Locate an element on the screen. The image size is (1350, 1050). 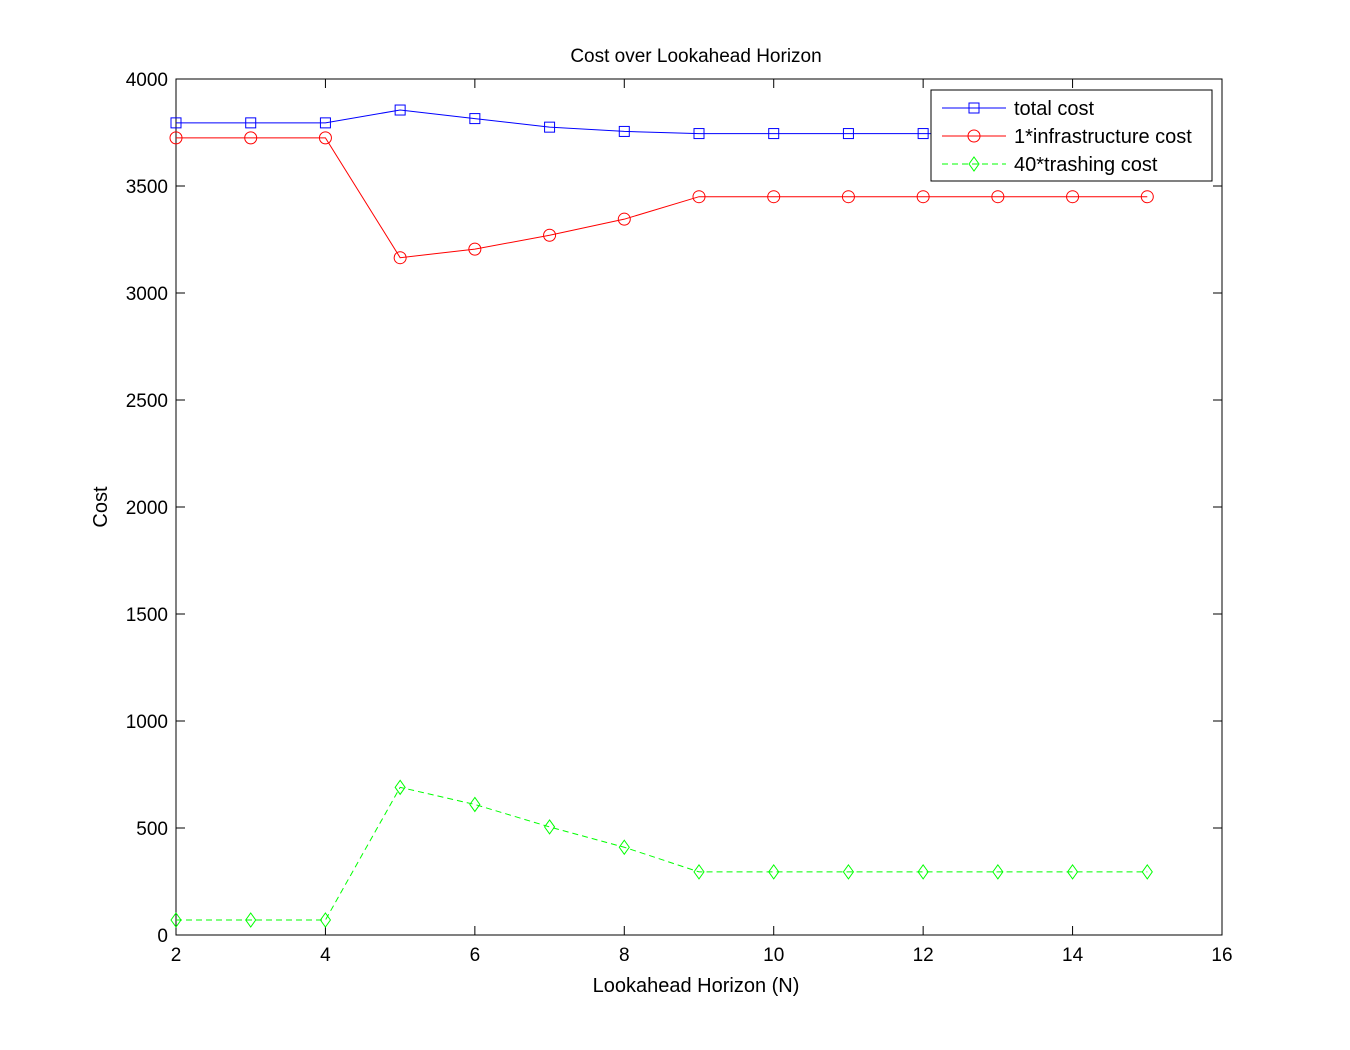
x-tick-label: 12 is located at coordinates (923, 955).